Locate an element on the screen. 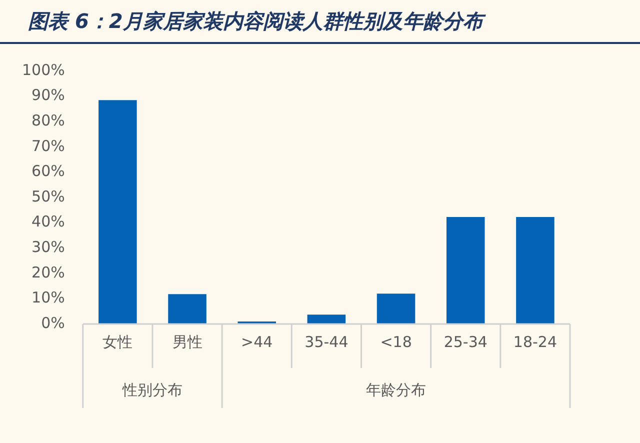  y-tick-label: 30% is located at coordinates (48, 247).